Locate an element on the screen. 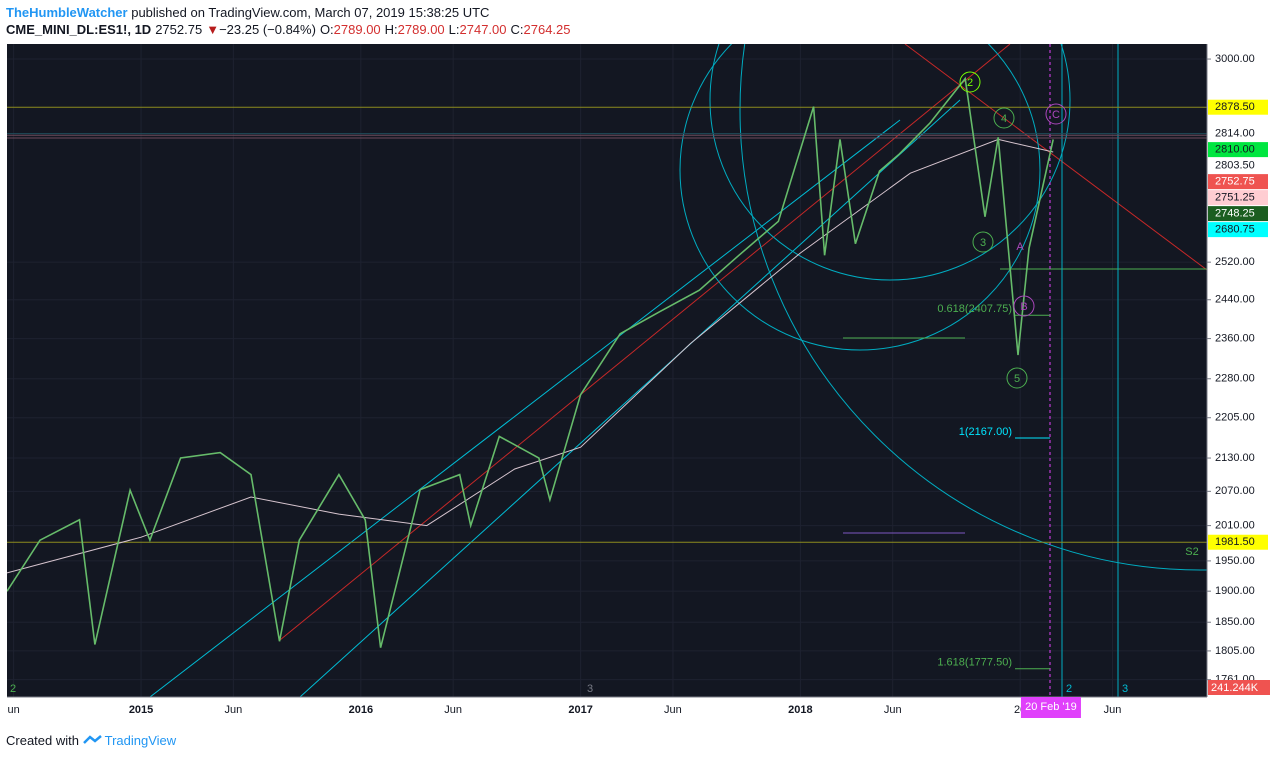 This screenshot has width=1276, height=759. annotation: 5 is located at coordinates (1017, 379).